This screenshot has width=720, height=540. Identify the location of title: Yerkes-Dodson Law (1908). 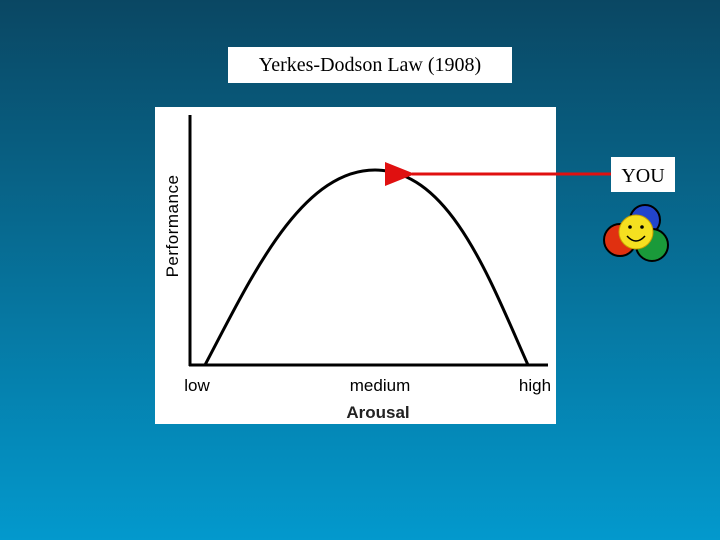
(370, 65).